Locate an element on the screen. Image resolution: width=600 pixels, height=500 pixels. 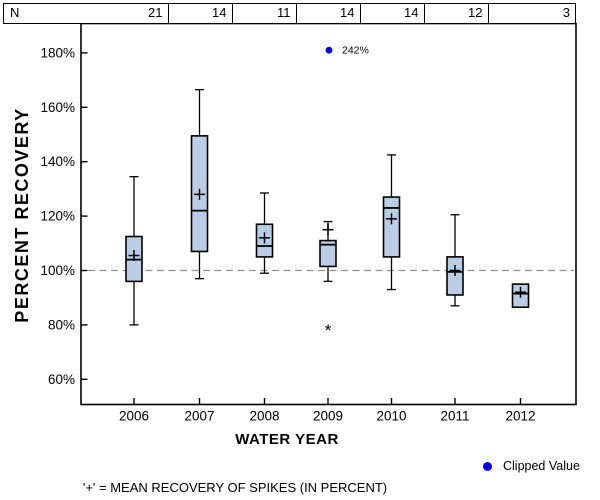
n-count-header-table: N 21 14 11 14 14 12 3 is located at coordinates (289, 13).